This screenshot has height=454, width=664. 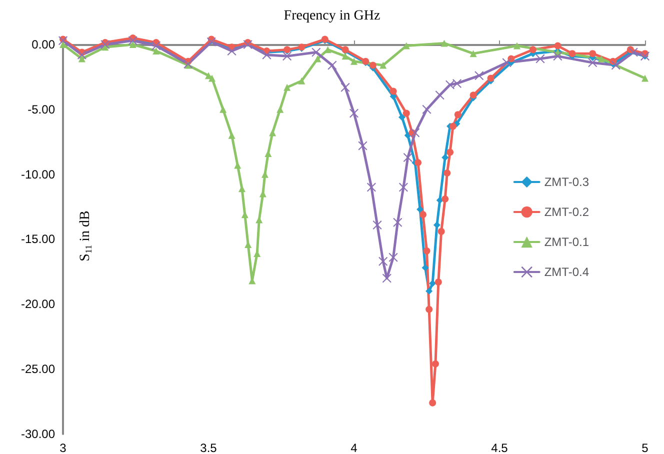 What do you see at coordinates (354, 447) in the screenshot?
I see `x-tick-label: 4` at bounding box center [354, 447].